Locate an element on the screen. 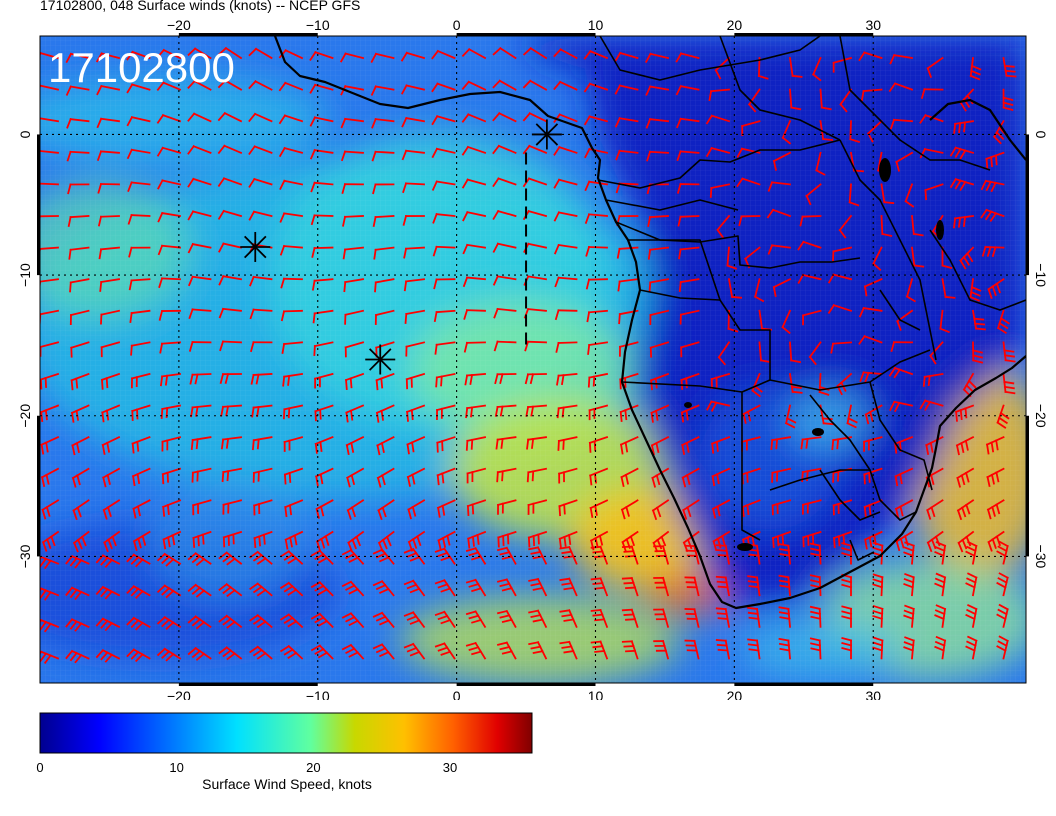 This screenshot has width=1056, height=816. axis-bar-bottom is located at coordinates (248, 684).